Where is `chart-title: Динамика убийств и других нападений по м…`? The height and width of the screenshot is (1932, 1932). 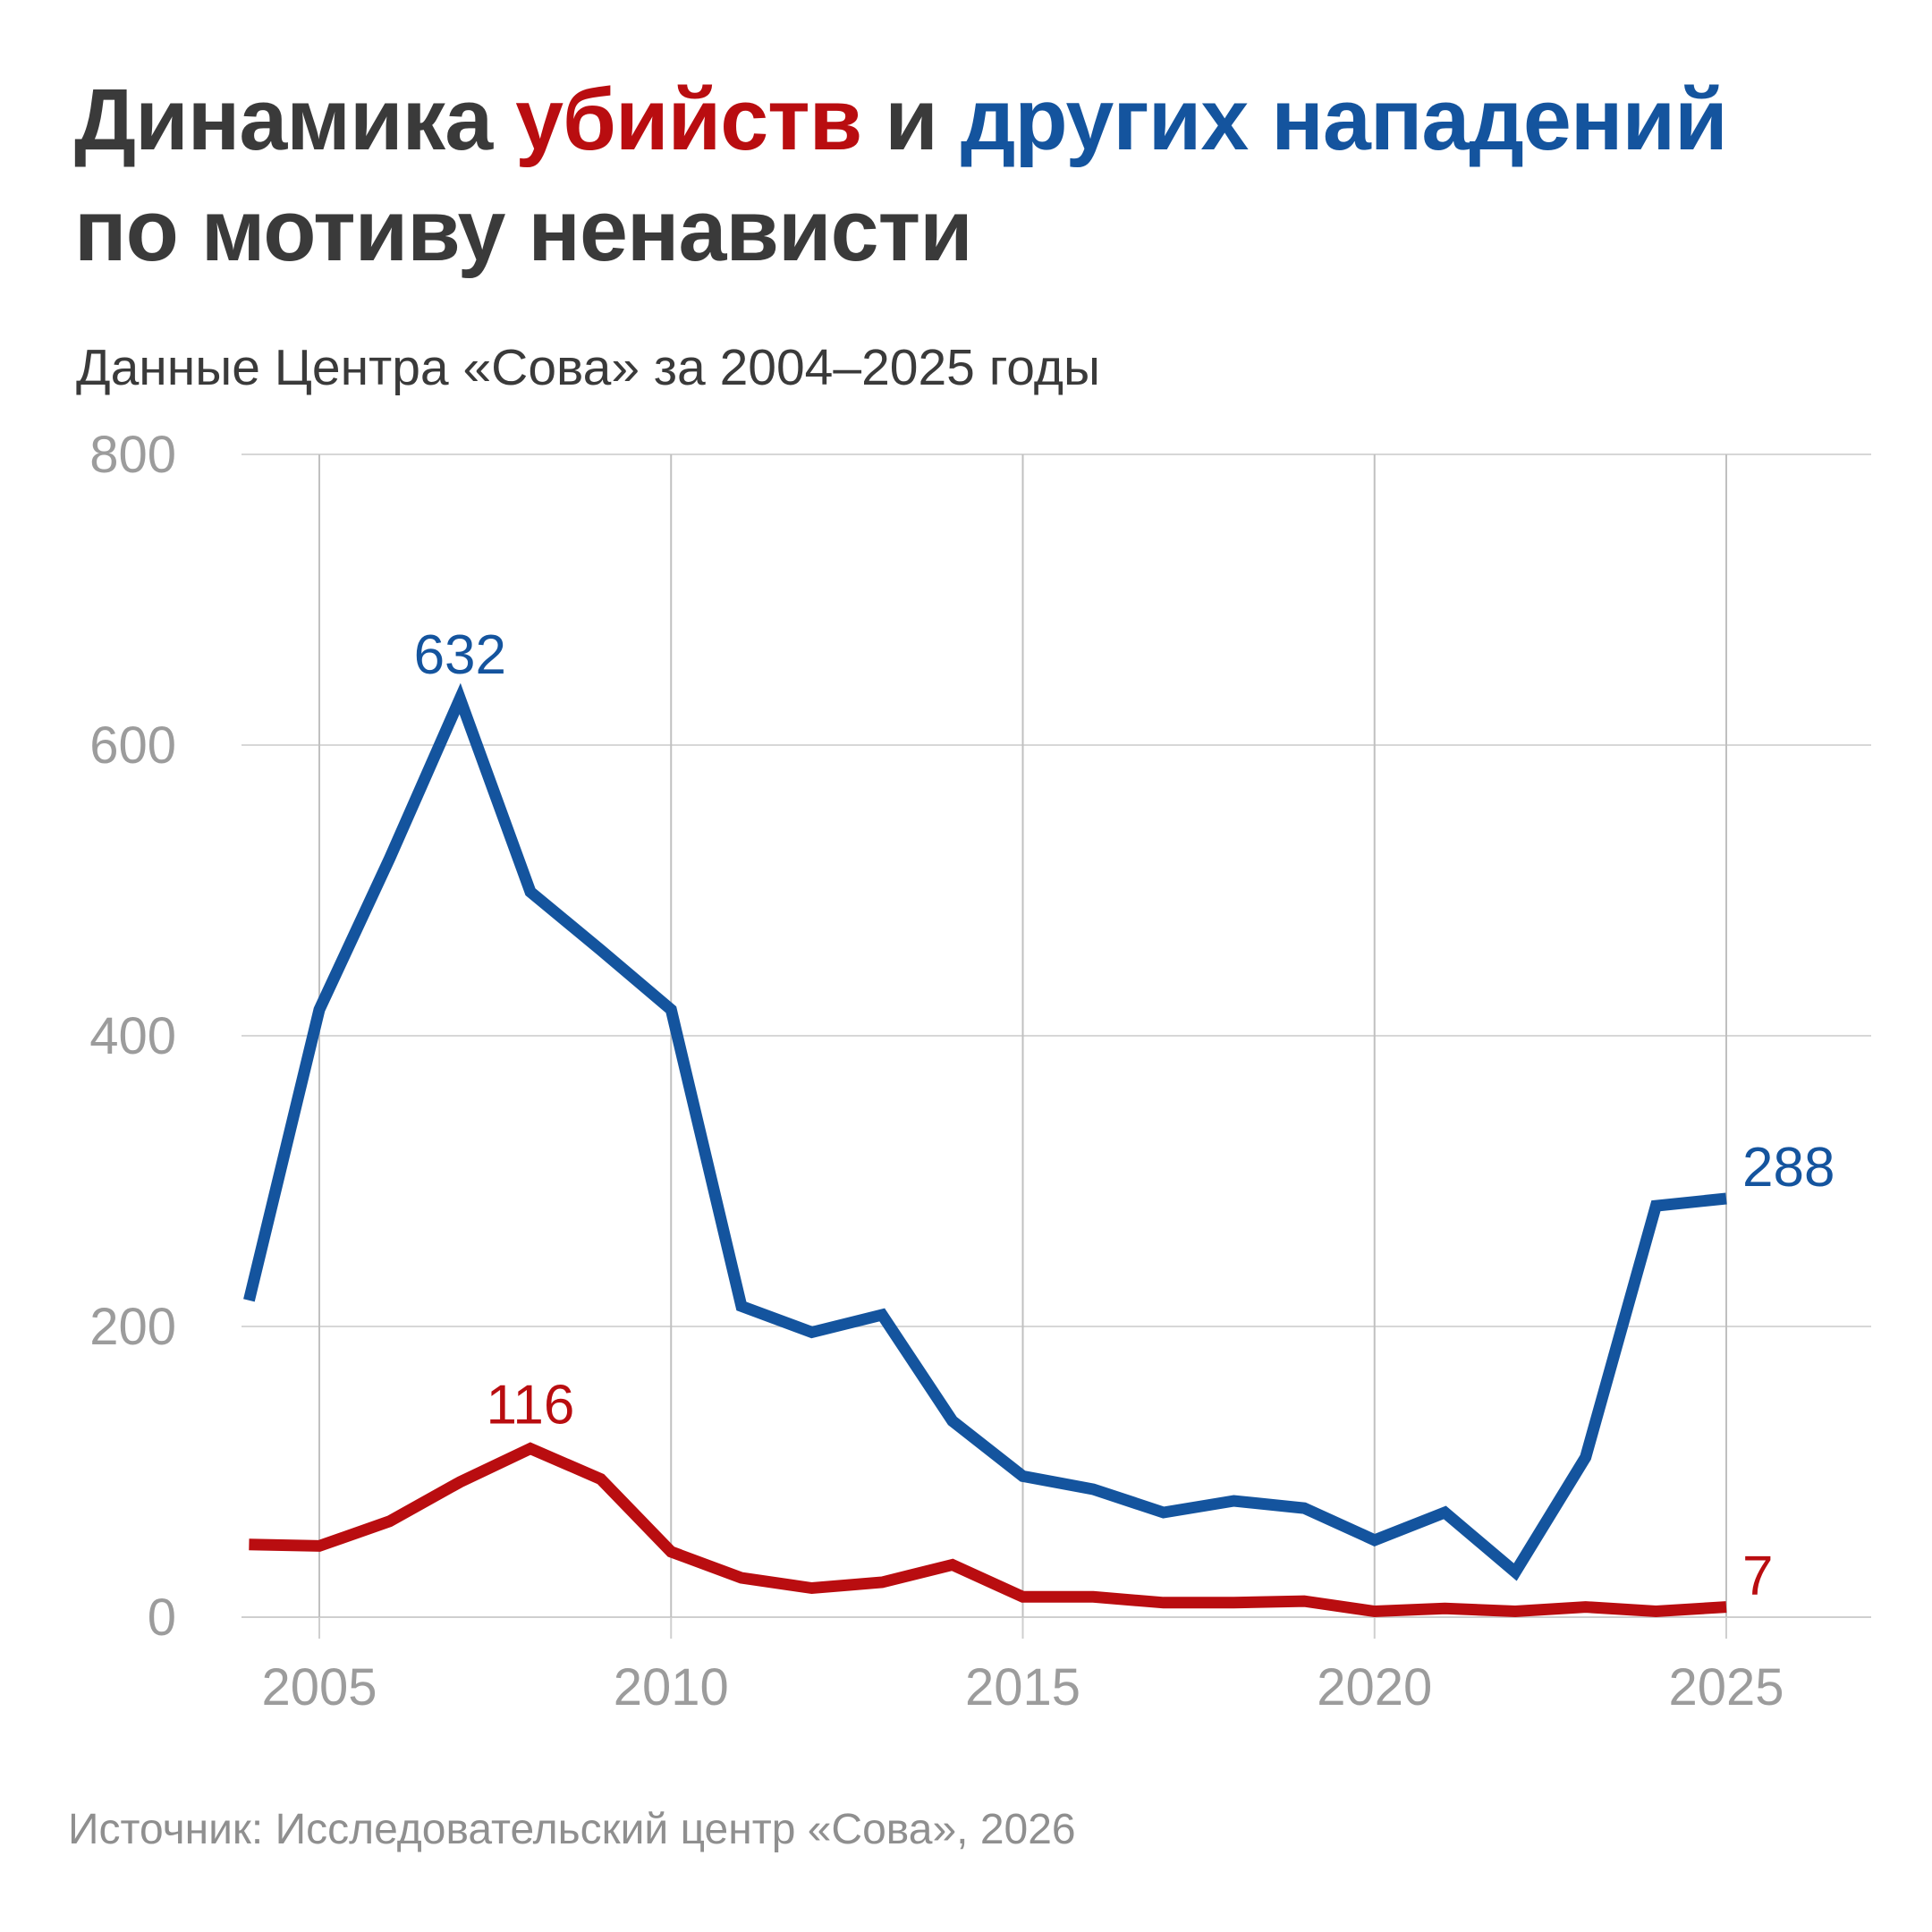
chart-title: Динамика убийств и других нападений по м… is located at coordinates (968, 175).